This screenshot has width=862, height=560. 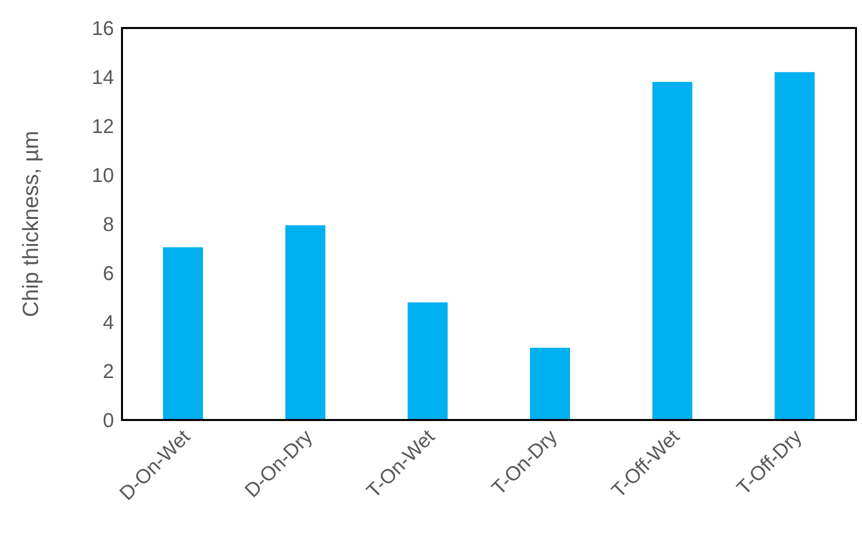 What do you see at coordinates (103, 29) in the screenshot?
I see `y-tick-label: 16` at bounding box center [103, 29].